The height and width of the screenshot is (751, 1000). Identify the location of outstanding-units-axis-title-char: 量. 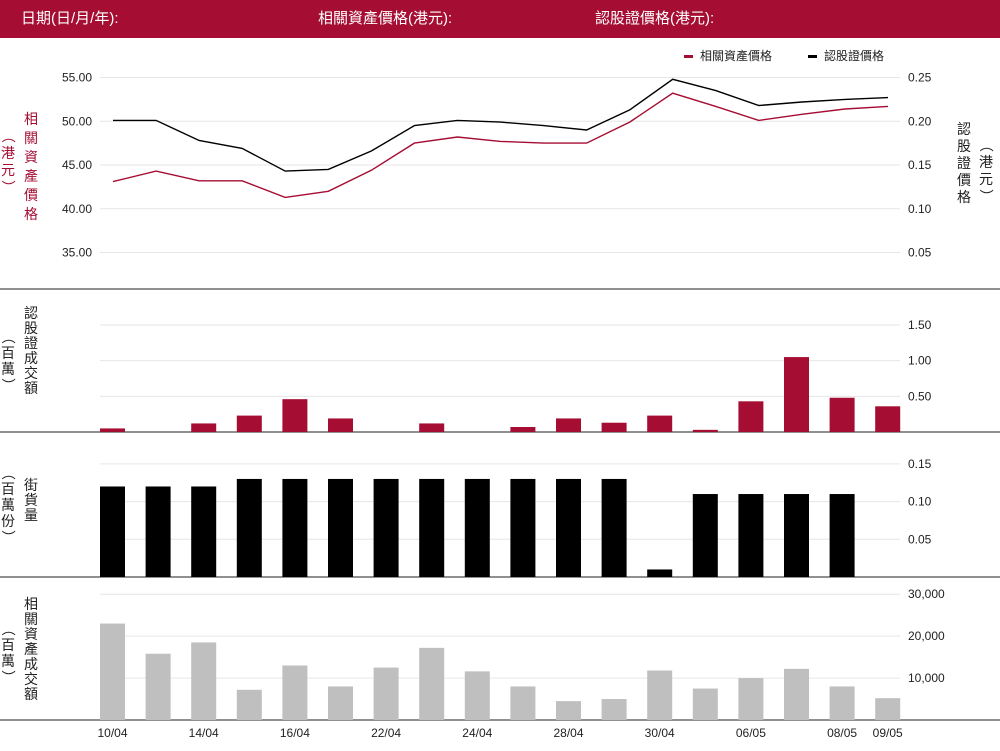
(31, 515).